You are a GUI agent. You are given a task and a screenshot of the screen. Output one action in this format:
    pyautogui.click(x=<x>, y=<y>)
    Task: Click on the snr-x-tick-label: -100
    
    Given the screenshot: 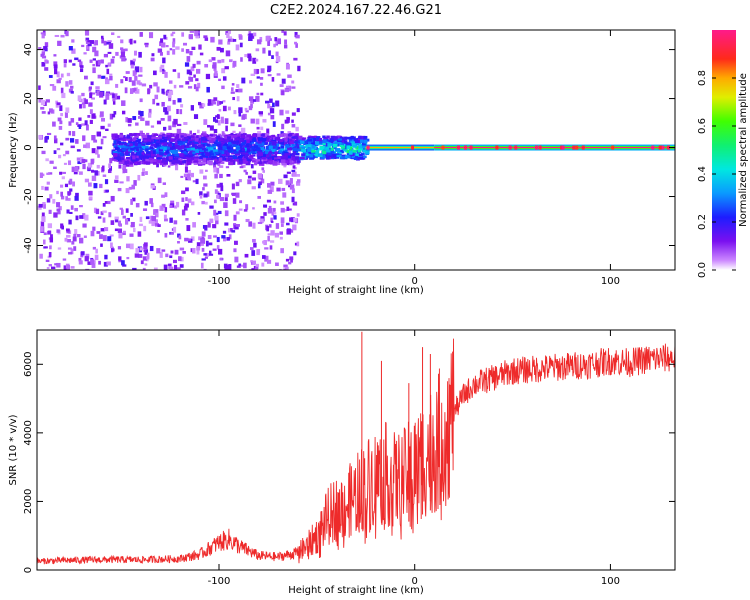 What is the action you would take?
    pyautogui.click(x=219, y=581)
    